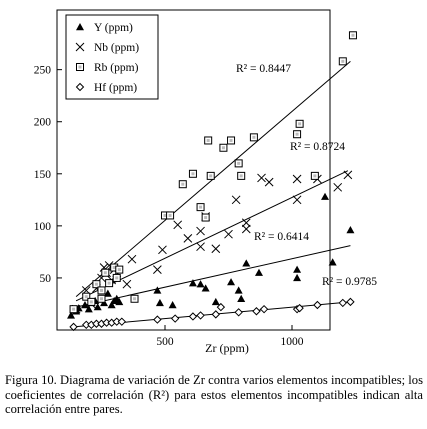  What do you see at coordinates (113, 28) in the screenshot?
I see `legend-label: Y (ppm)` at bounding box center [113, 28].